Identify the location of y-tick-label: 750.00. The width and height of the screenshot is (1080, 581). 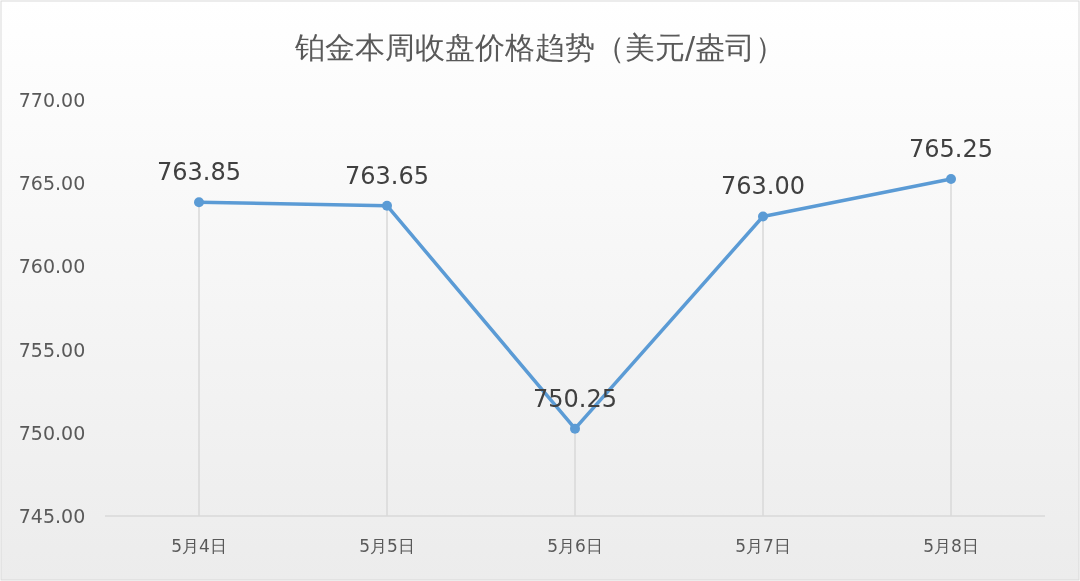
(52, 432).